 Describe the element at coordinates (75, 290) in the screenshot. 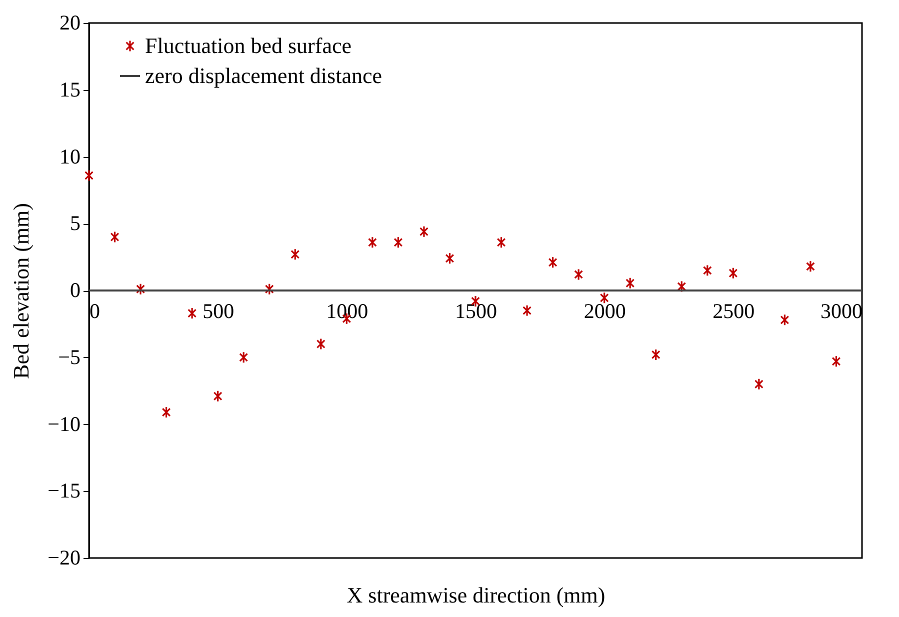

I see `y-tick-label: 0` at that location.